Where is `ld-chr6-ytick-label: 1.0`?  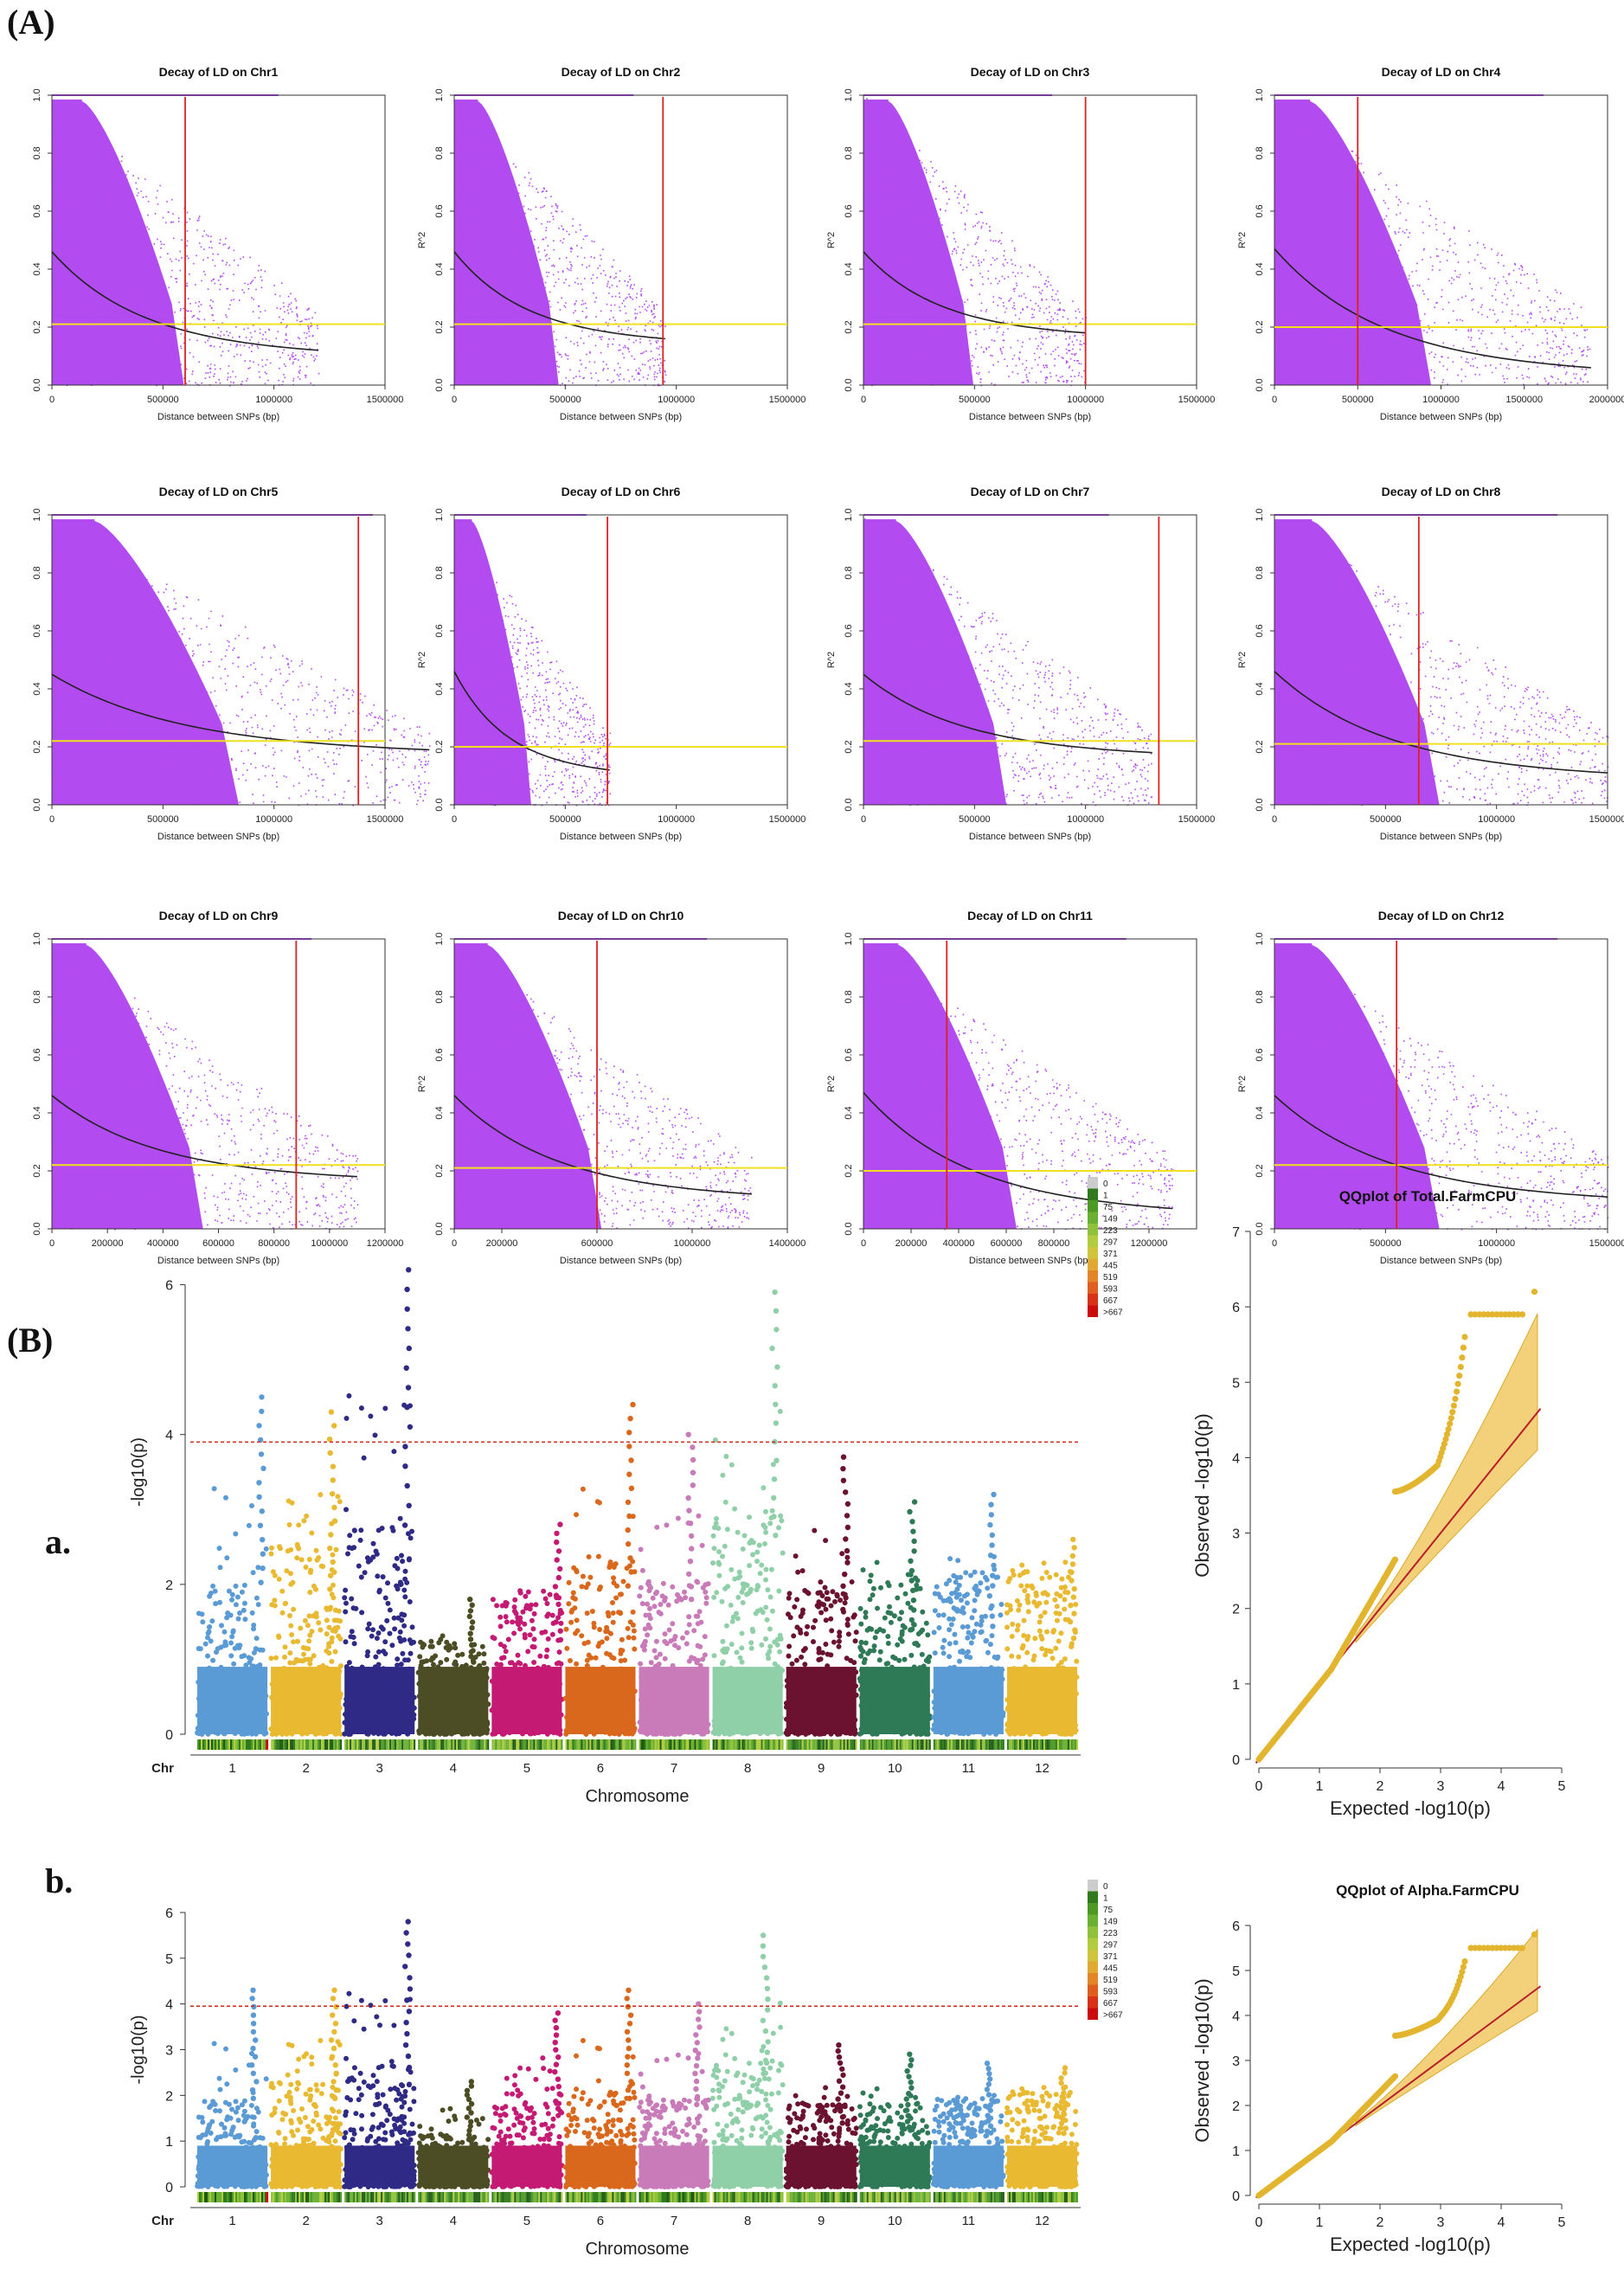 ld-chr6-ytick-label: 1.0 is located at coordinates (439, 514).